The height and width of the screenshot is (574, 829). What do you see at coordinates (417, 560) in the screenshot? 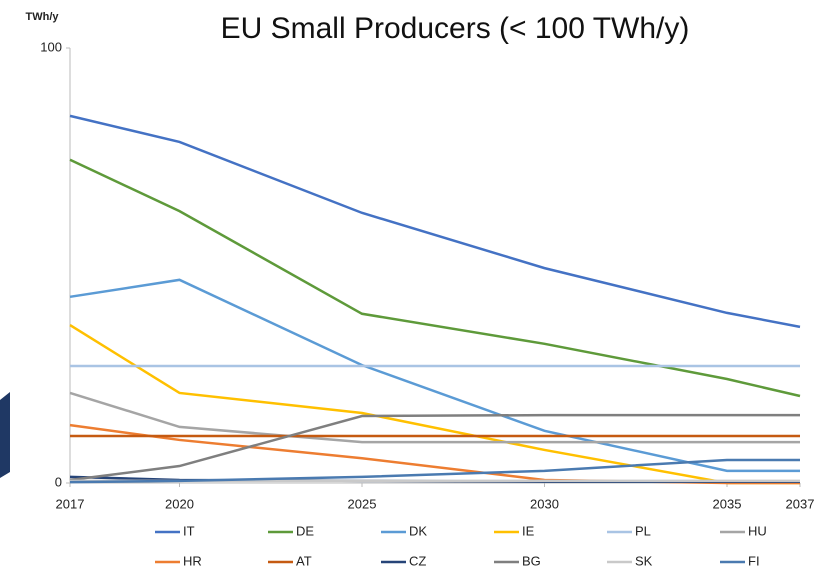
I see `legend-label: CZ` at bounding box center [417, 560].